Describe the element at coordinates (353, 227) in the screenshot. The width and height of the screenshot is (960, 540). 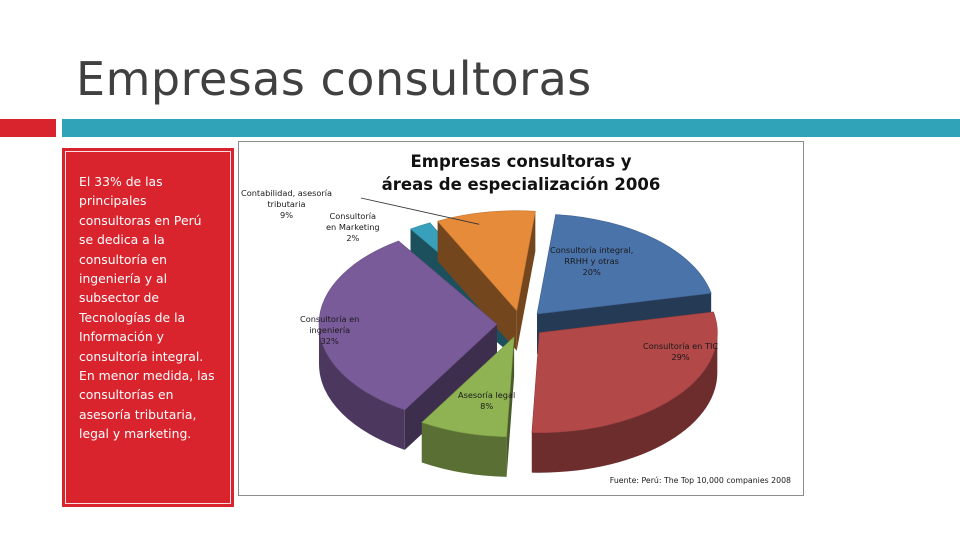
I see `slice-label-marketing: Consultoría en Marketing 2%` at that location.